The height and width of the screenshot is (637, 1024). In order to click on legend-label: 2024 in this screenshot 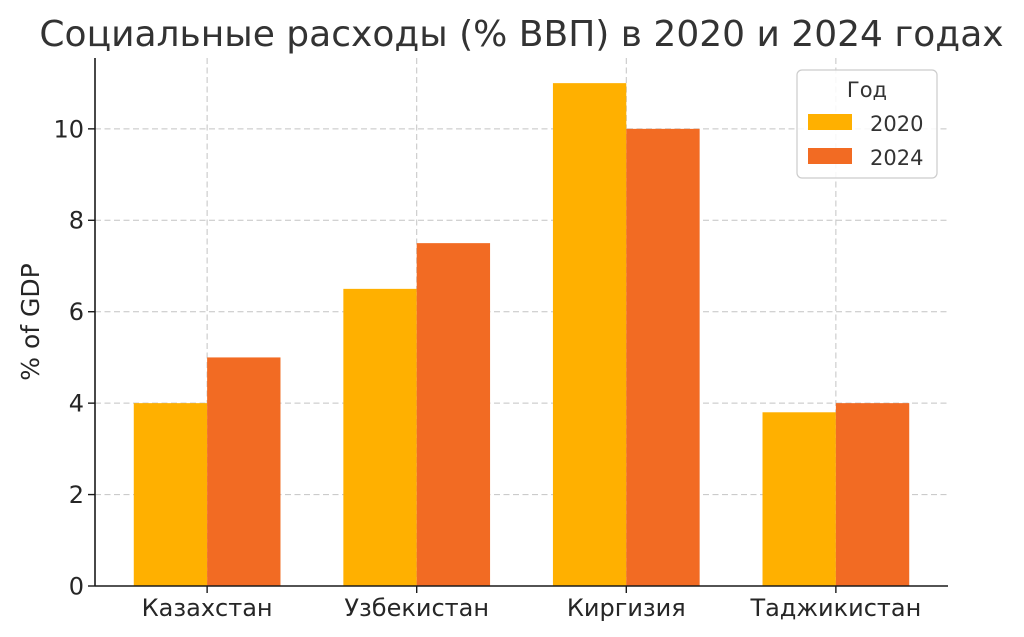, I will do `click(896, 158)`.